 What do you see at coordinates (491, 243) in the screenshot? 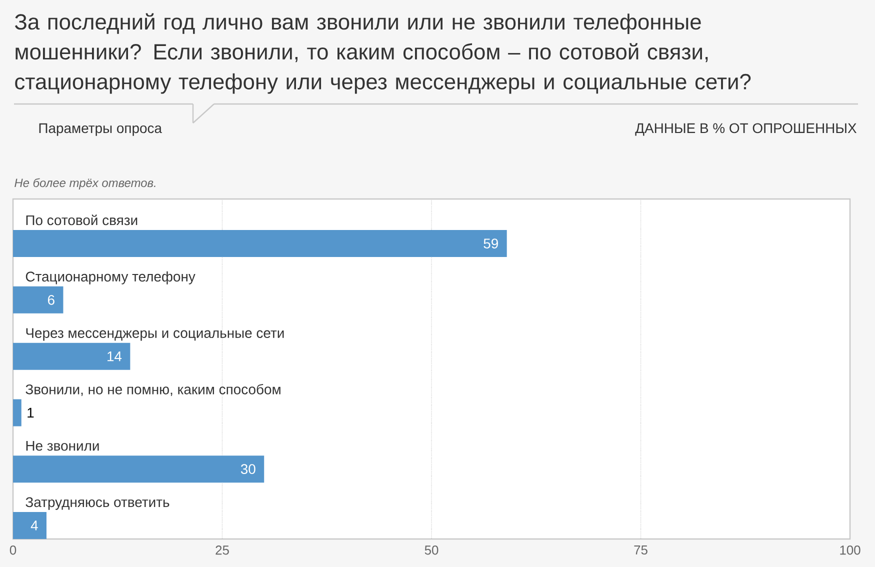
I see `data-label: 59` at bounding box center [491, 243].